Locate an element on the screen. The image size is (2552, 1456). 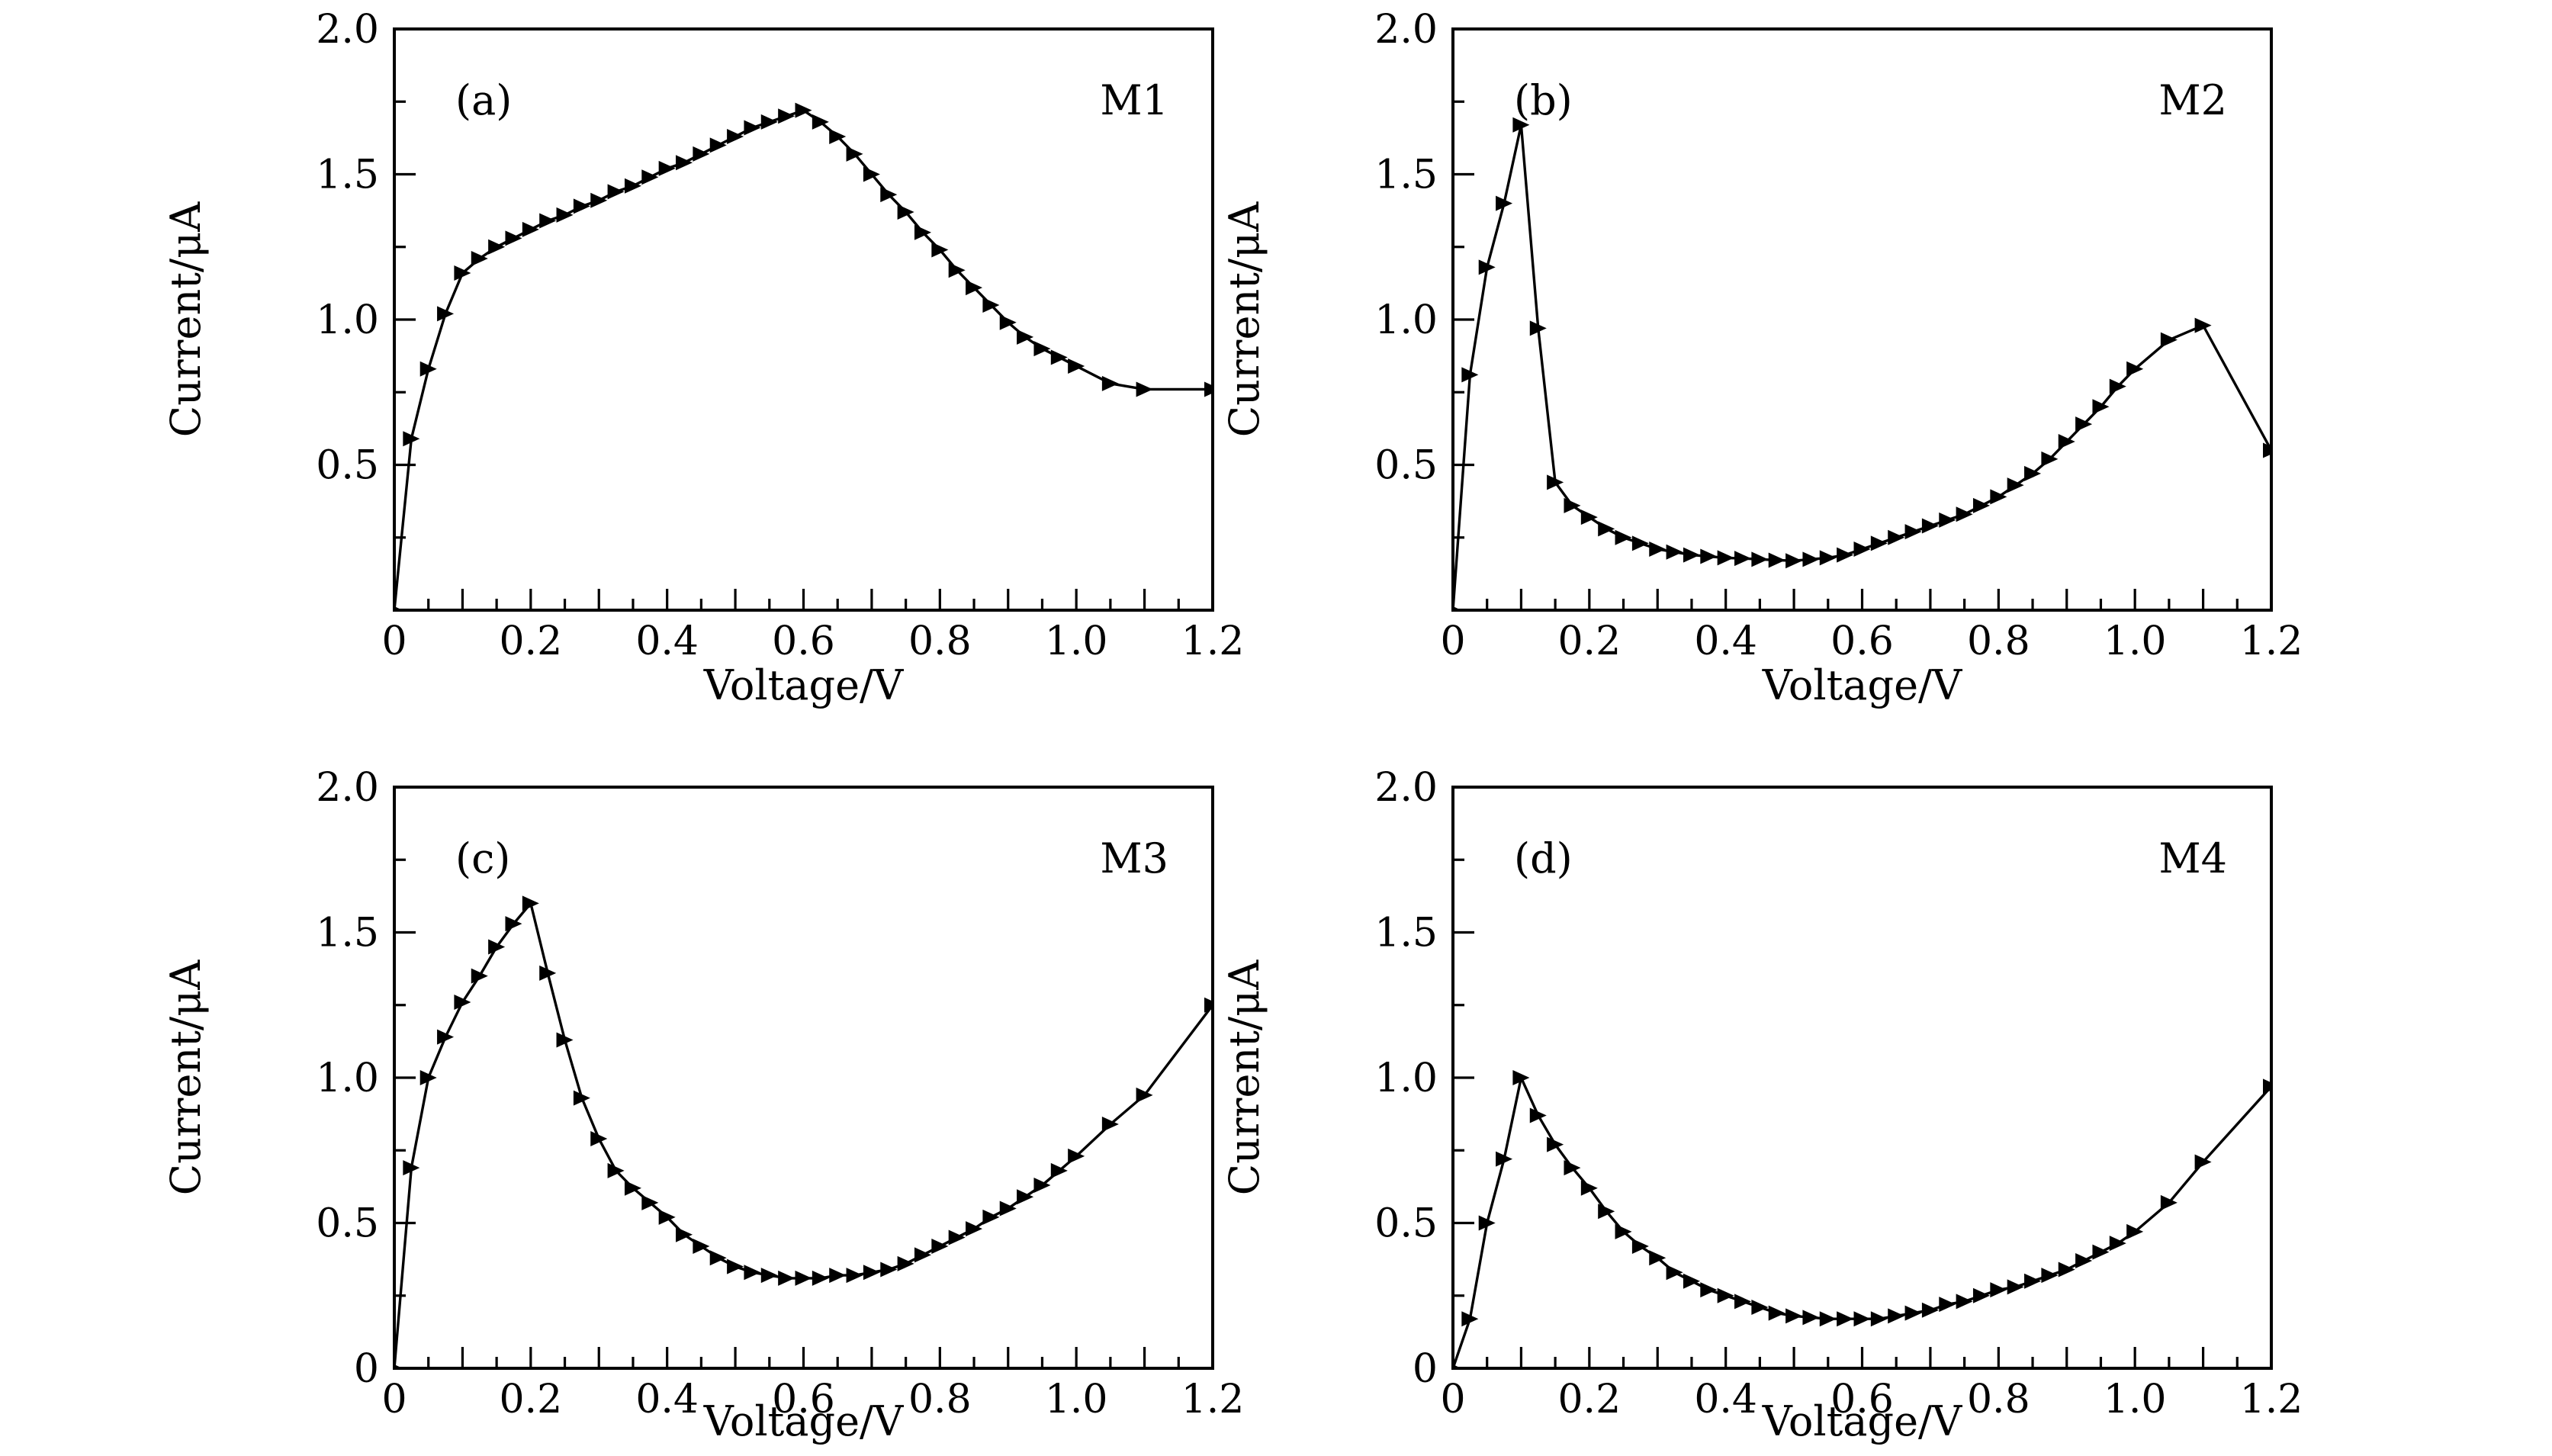
y-tick-label: 1.5 is located at coordinates (1406, 175).